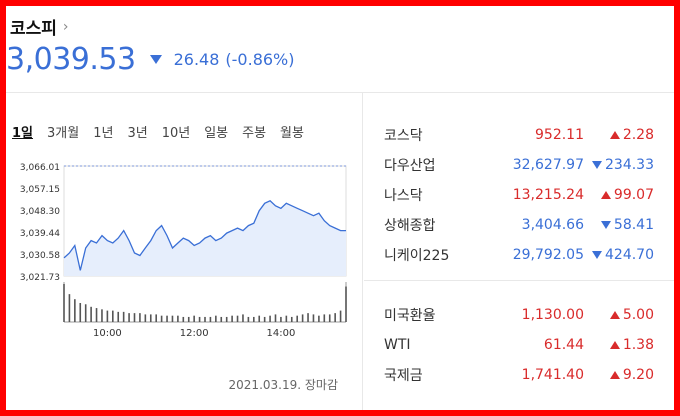 The height and width of the screenshot is (416, 680). What do you see at coordinates (137, 133) in the screenshot?
I see `tab-3y: 3년` at bounding box center [137, 133].